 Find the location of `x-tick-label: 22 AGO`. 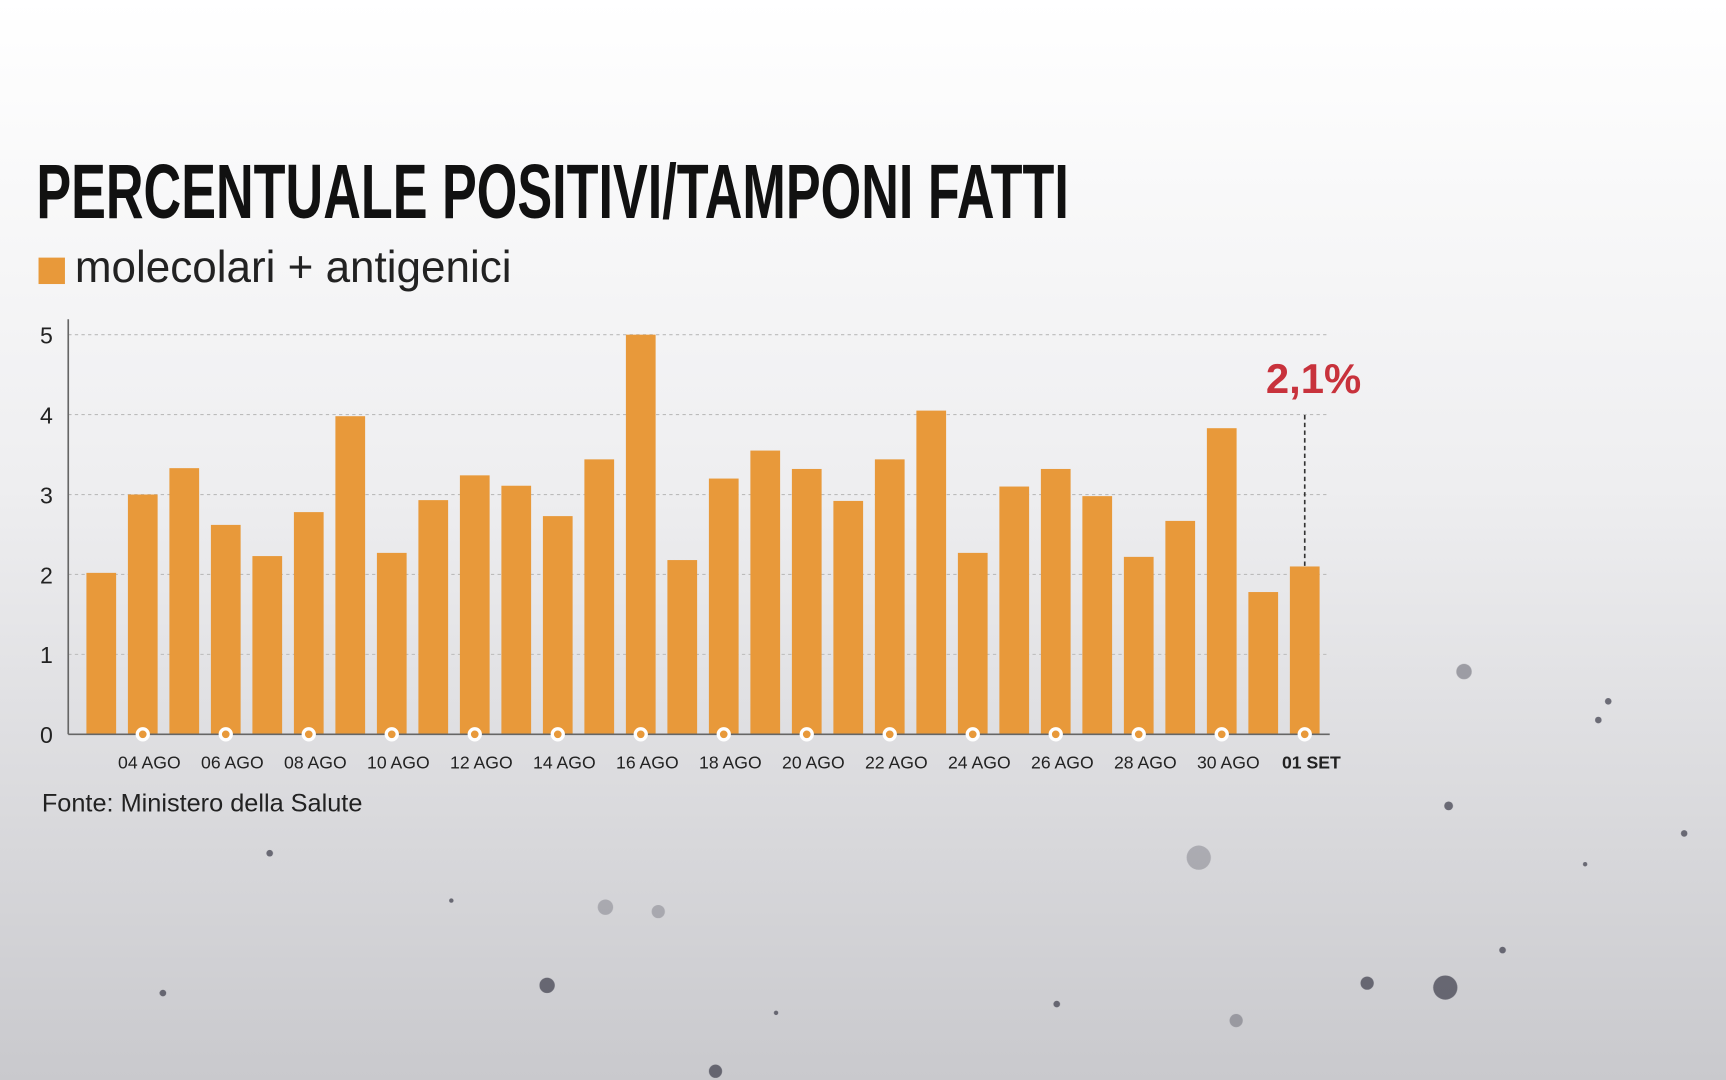

x-tick-label: 22 AGO is located at coordinates (896, 762).